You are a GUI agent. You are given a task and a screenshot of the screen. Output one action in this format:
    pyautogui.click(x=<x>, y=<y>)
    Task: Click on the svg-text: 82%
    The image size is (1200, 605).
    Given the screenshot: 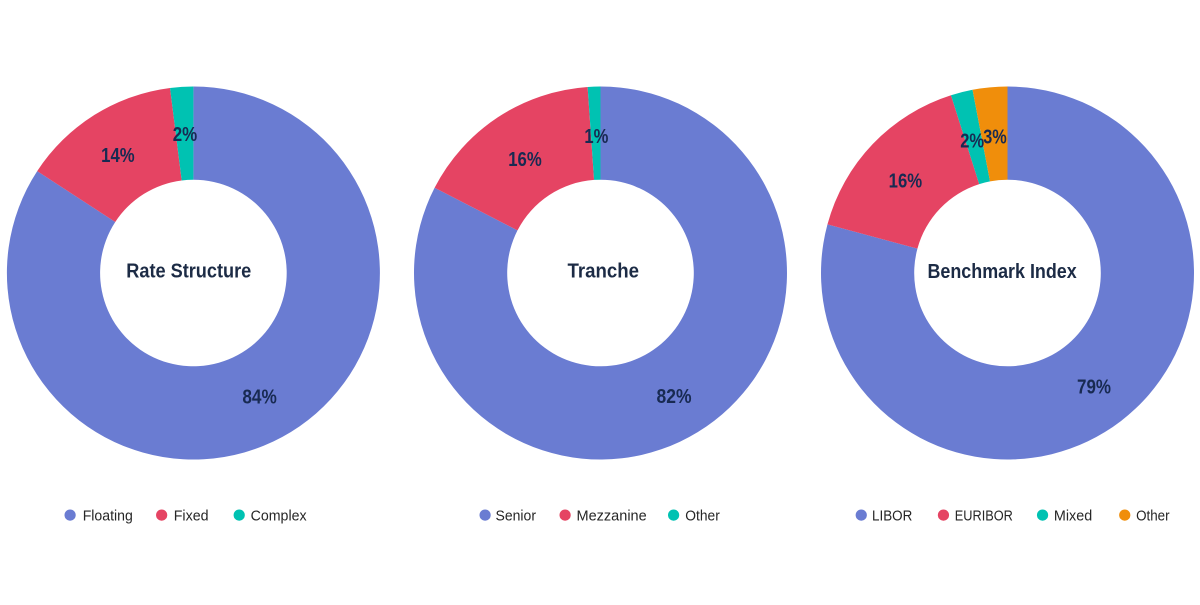 What is the action you would take?
    pyautogui.click(x=674, y=397)
    